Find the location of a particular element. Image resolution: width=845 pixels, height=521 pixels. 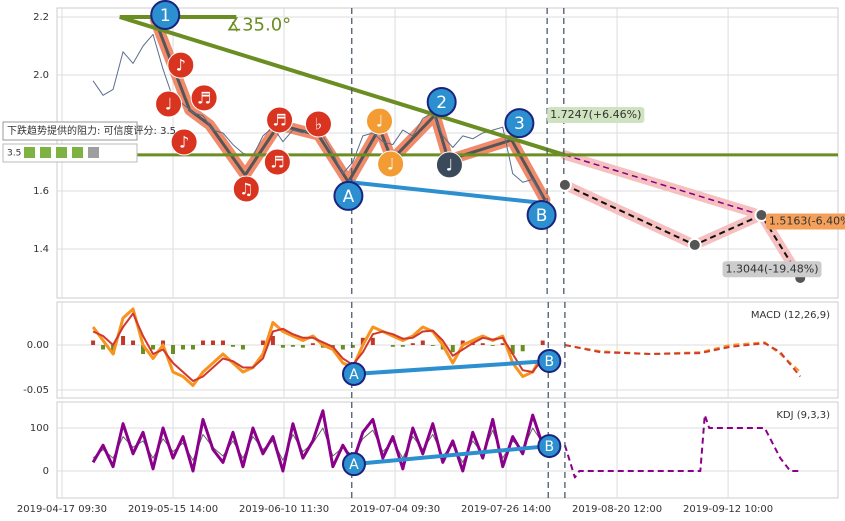

tooltip-box is located at coordinates (70, 153).